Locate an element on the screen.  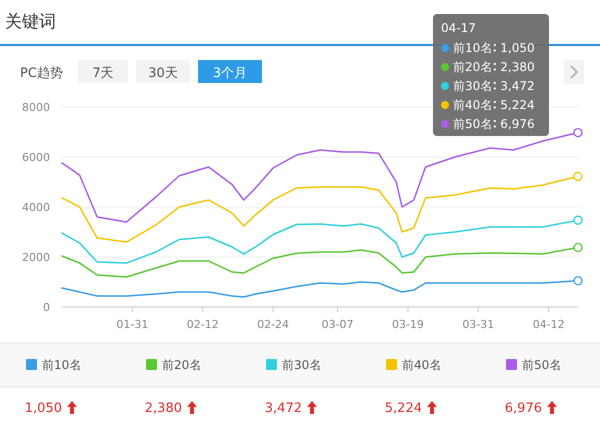
x-tick-label: 02-12 is located at coordinates (202, 324).